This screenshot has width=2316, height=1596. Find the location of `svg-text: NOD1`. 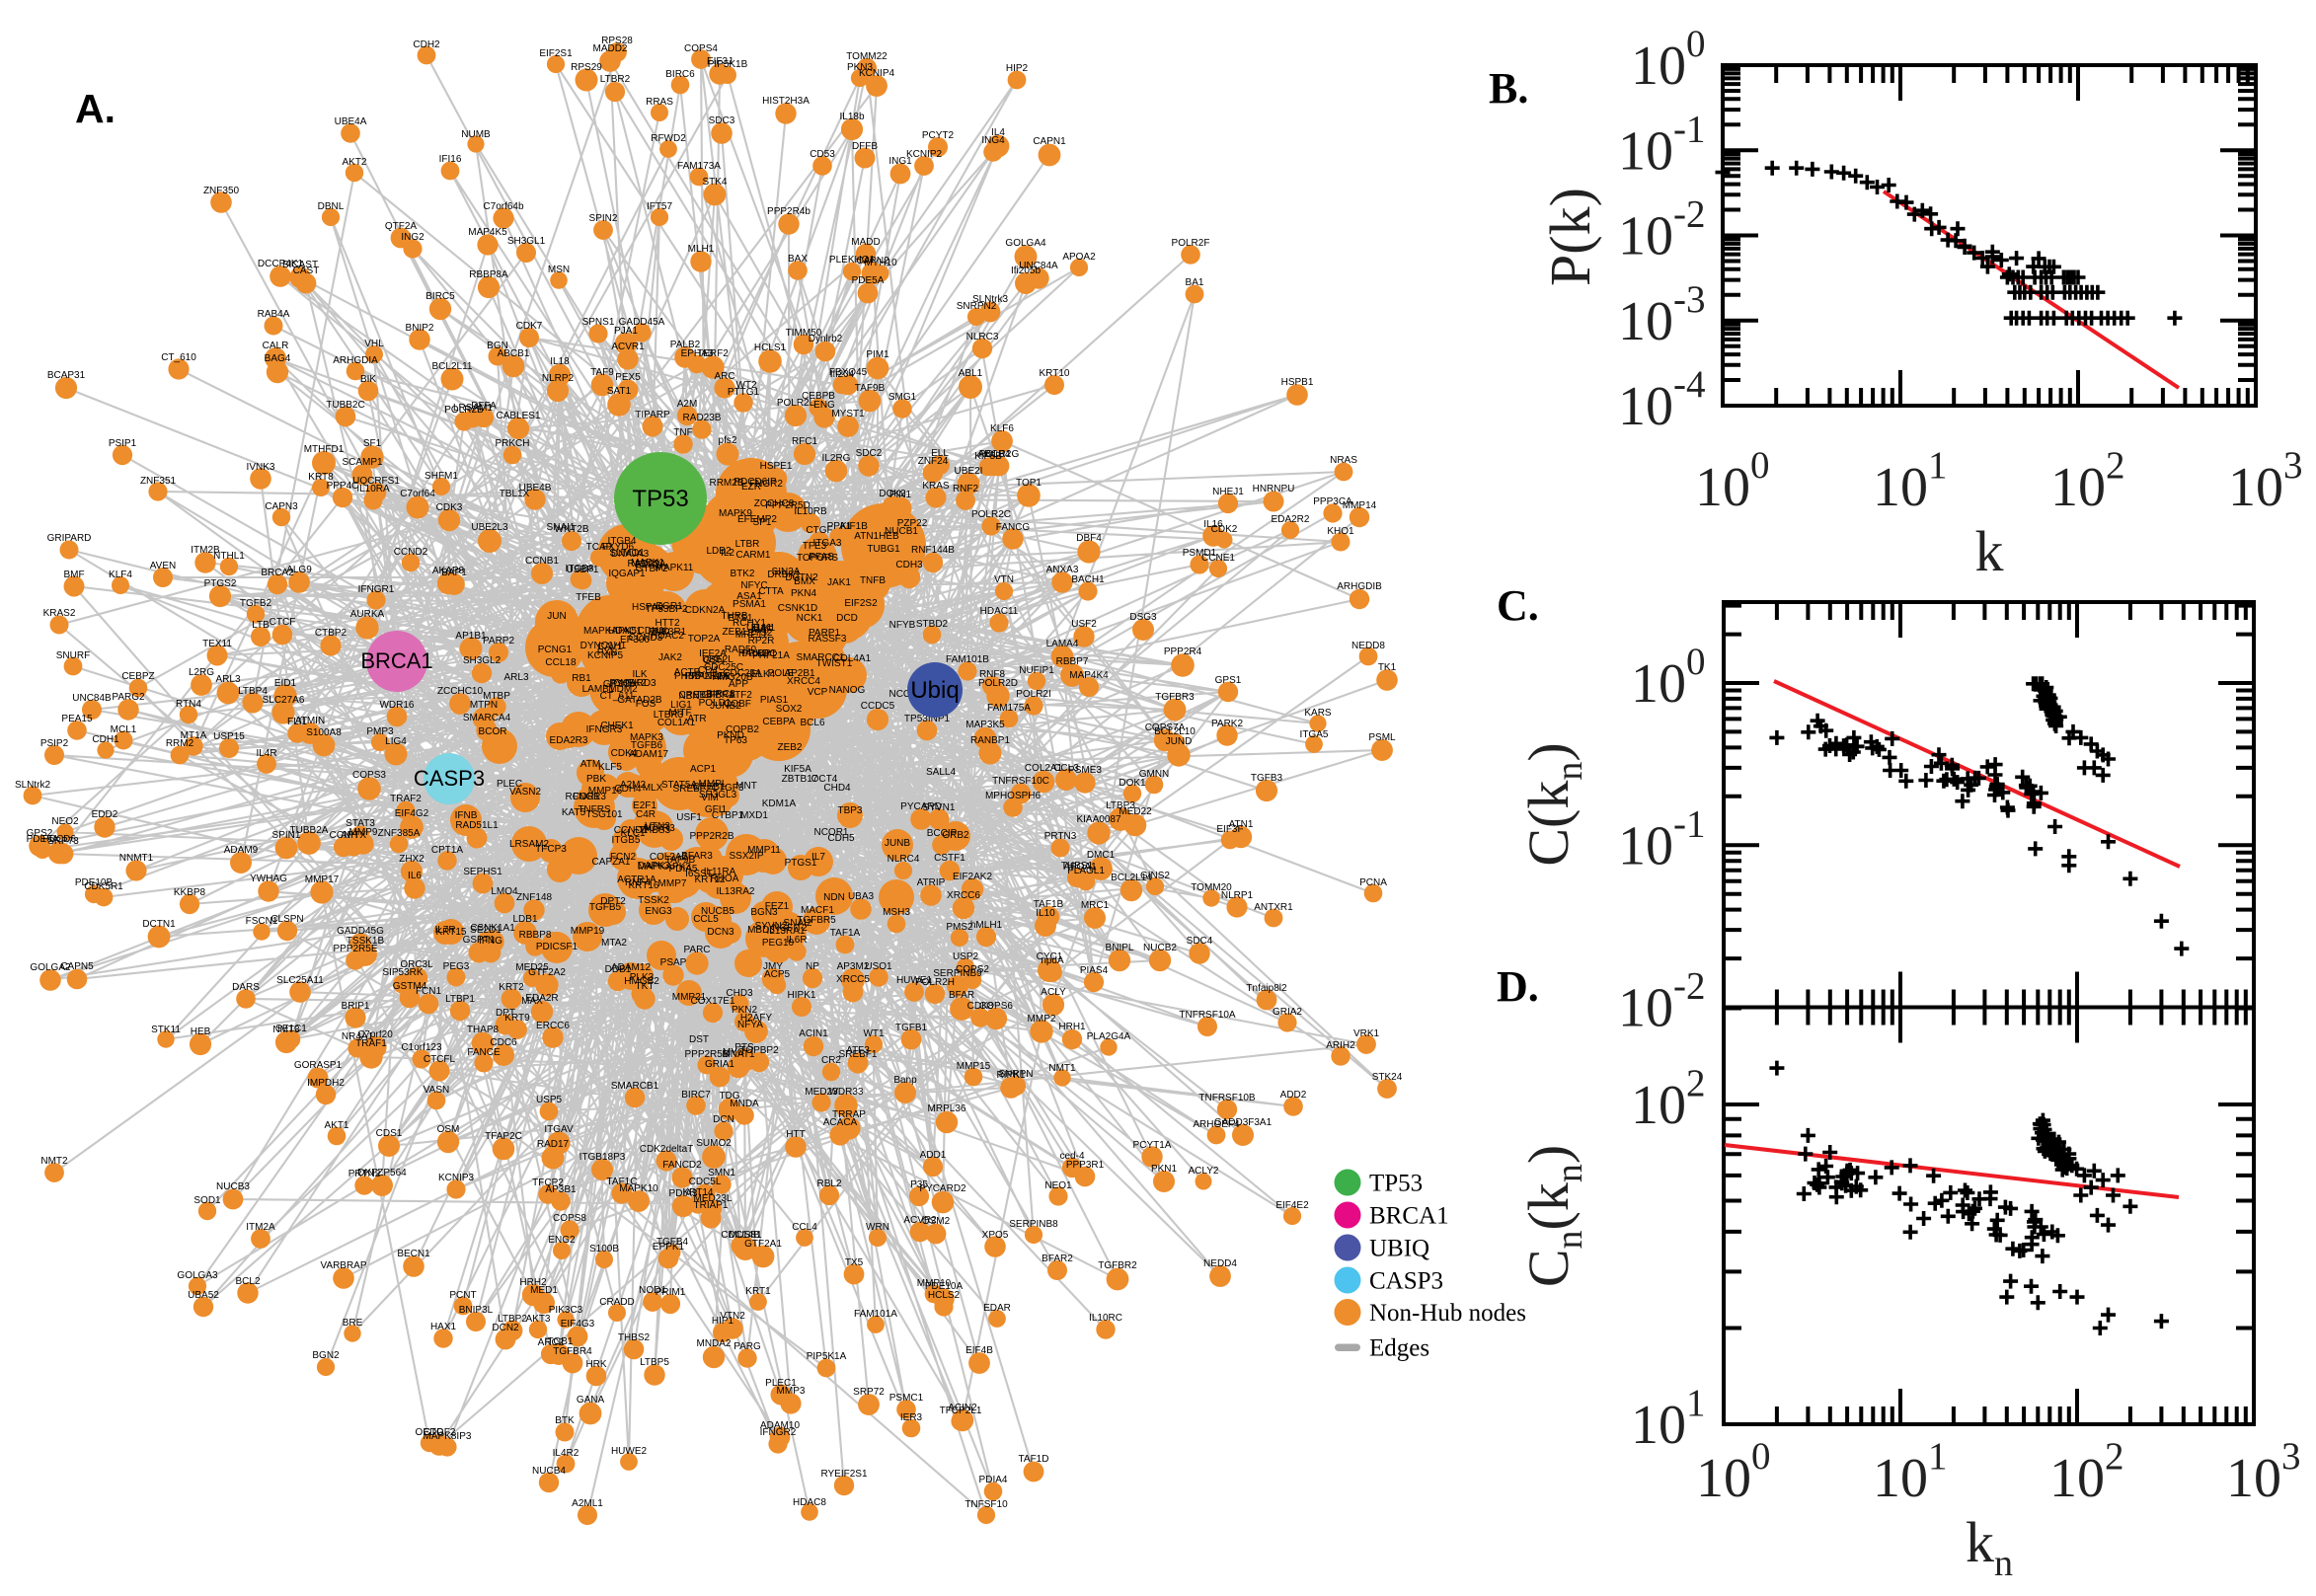

svg-text: NOD1 is located at coordinates (652, 1290).